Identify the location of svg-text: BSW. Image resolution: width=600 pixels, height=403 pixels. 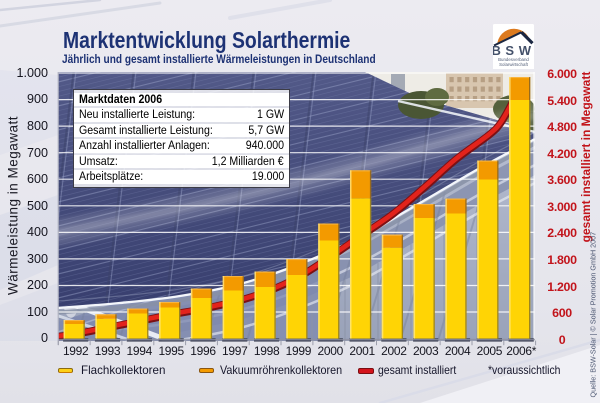
(513, 50).